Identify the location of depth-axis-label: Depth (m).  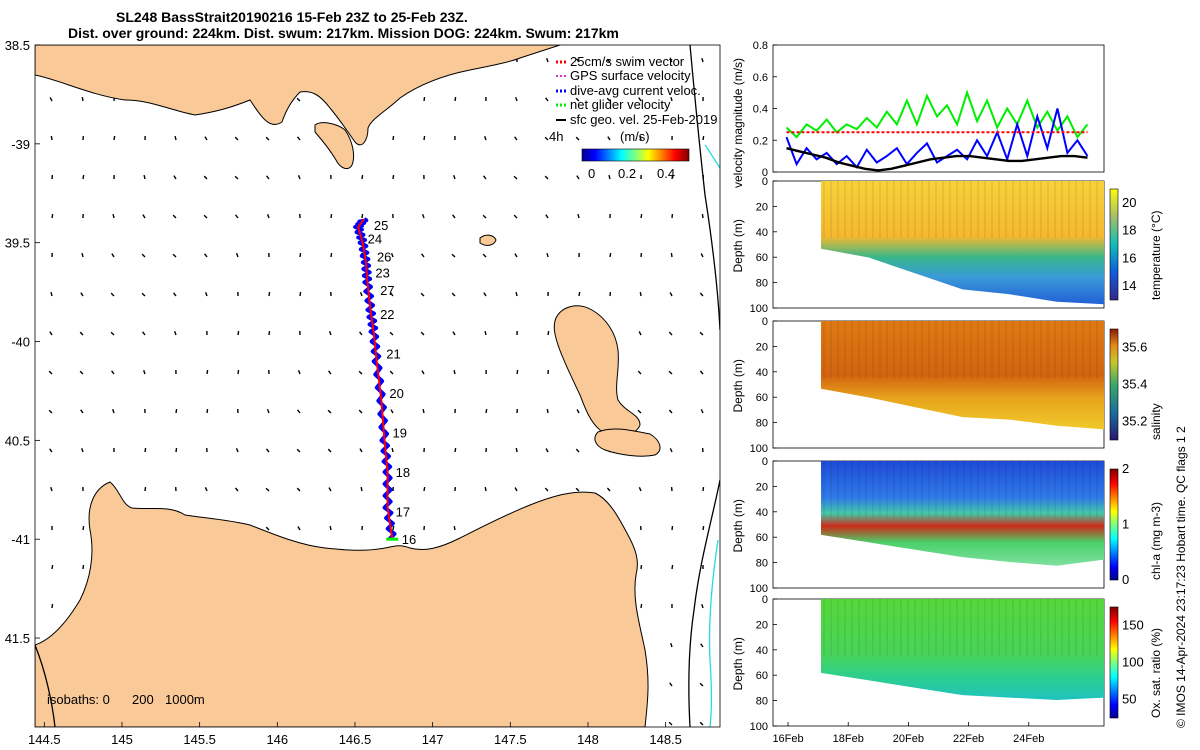
(738, 663).